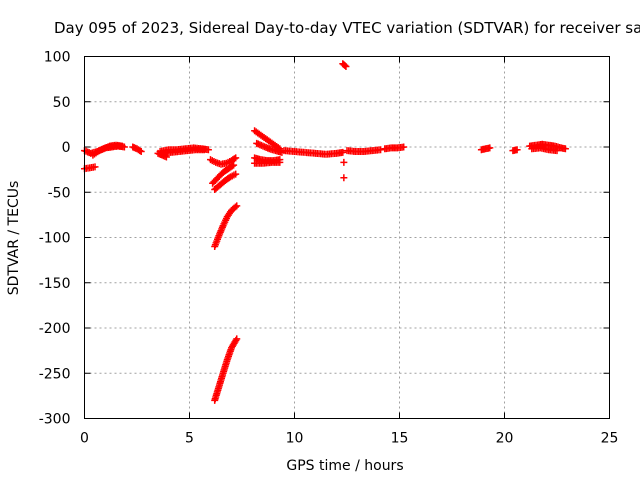 The height and width of the screenshot is (480, 640). What do you see at coordinates (55, 374) in the screenshot?
I see `y-tick-label: -250` at bounding box center [55, 374].